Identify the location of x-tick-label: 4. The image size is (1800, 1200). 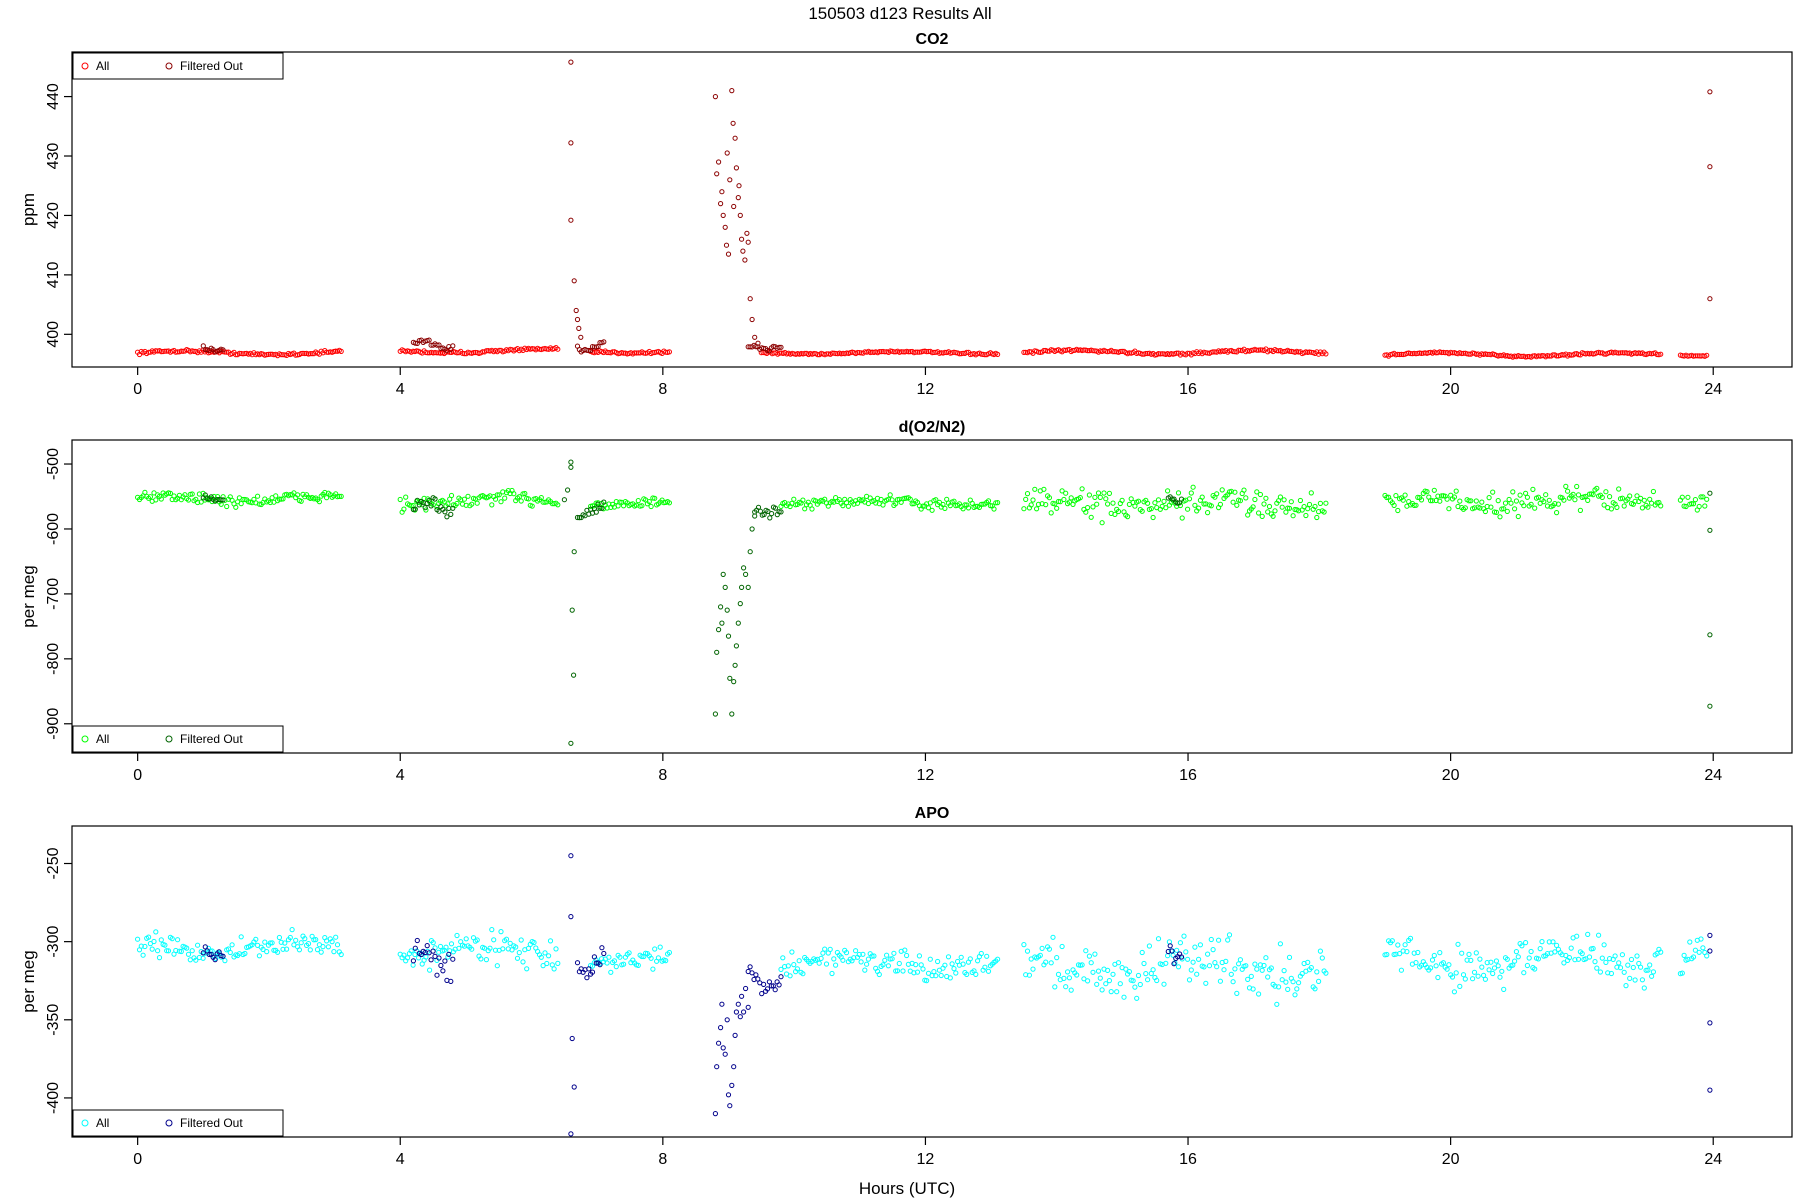
(400, 389).